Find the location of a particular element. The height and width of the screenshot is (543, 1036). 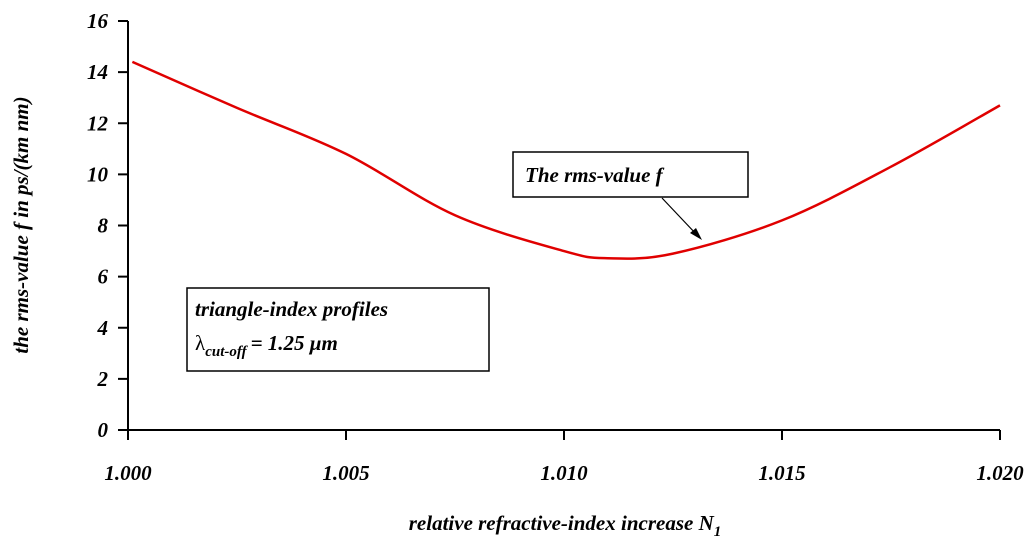

annotation-profile: triangle-index profiles is located at coordinates (291, 309).